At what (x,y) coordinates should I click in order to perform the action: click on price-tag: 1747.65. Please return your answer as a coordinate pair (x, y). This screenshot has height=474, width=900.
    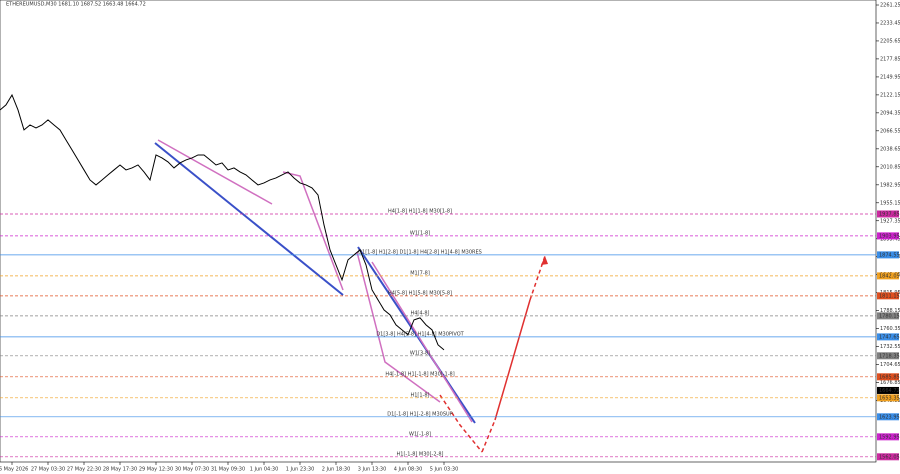
    Looking at the image, I should click on (889, 337).